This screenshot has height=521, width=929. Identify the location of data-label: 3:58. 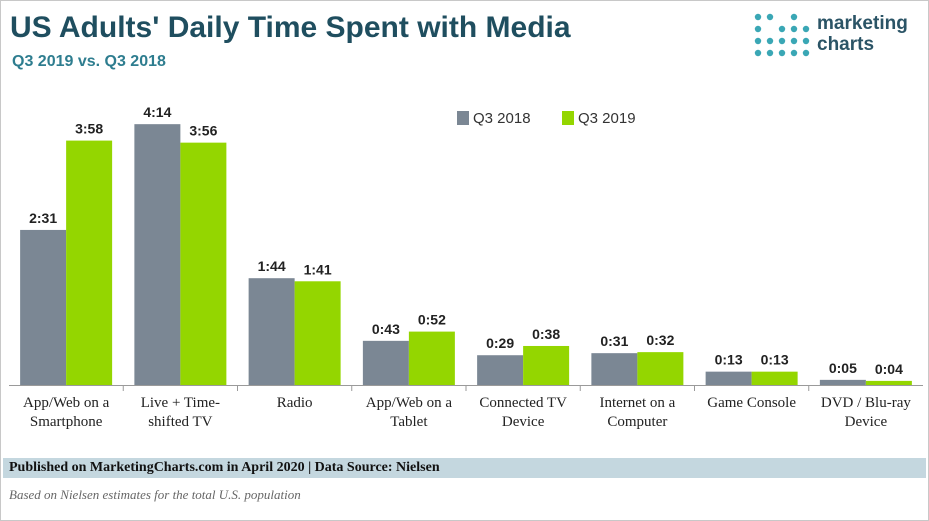
(89, 129).